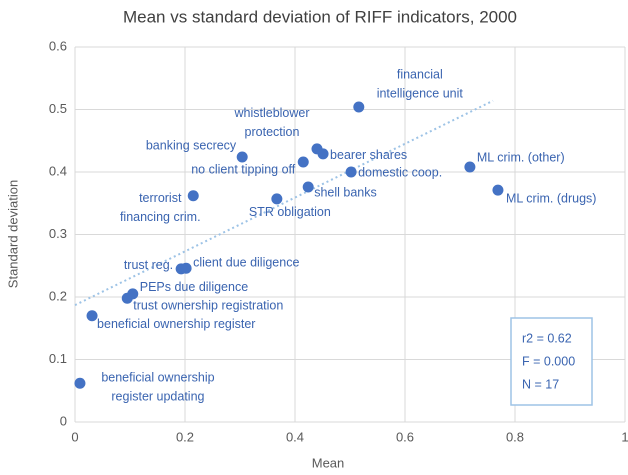 Image resolution: width=628 pixels, height=475 pixels. I want to click on point-label: financing crim., so click(160, 217).